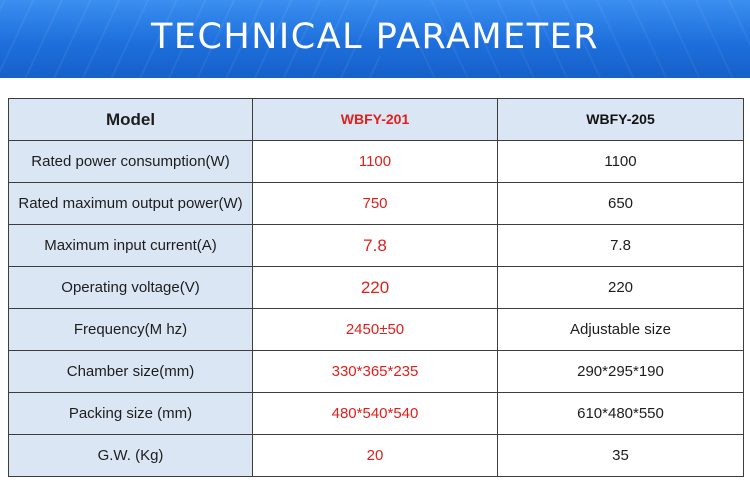  I want to click on cell-wbfy-201: 1100, so click(375, 161).